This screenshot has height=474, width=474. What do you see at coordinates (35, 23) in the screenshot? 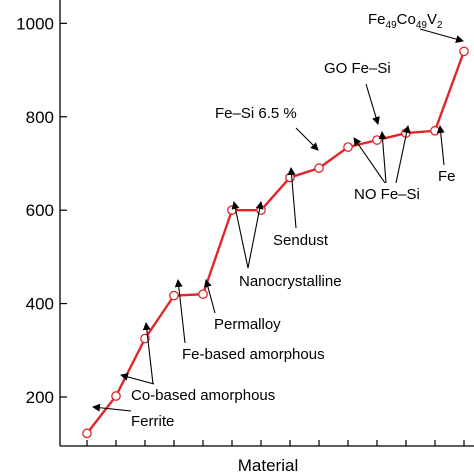
I see `y-tick-label: 1000` at bounding box center [35, 23].